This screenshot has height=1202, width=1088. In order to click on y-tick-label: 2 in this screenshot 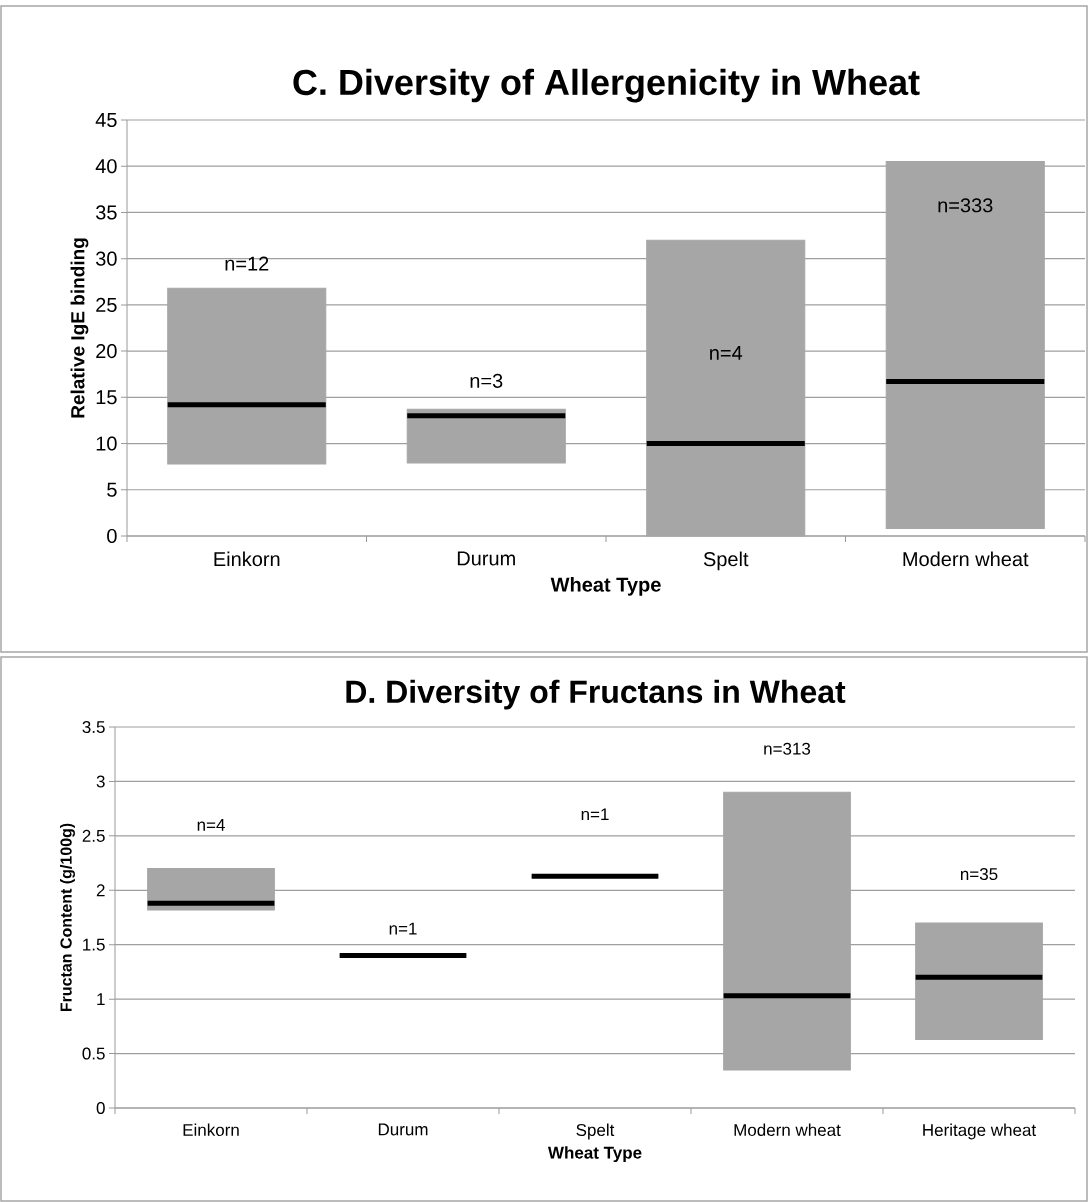, I will do `click(100, 890)`.